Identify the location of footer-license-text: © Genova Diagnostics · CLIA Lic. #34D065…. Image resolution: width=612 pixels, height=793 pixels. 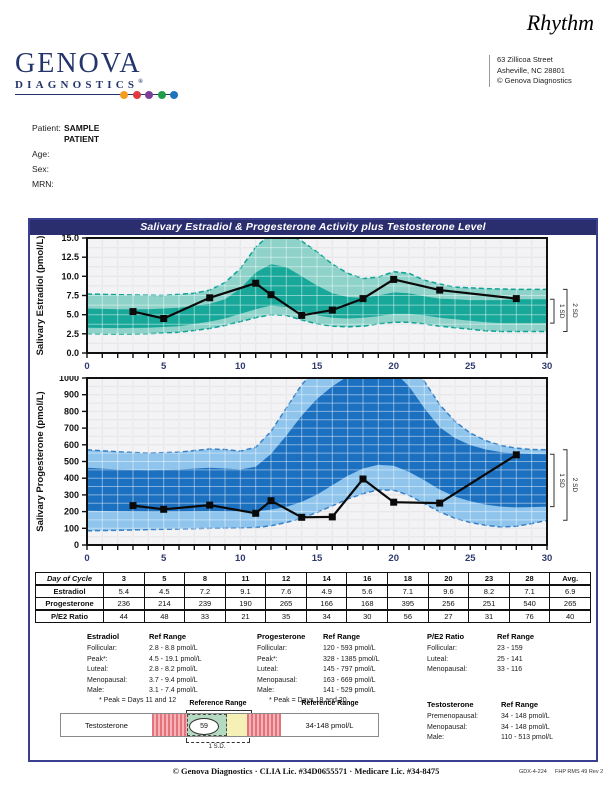
(306, 771).